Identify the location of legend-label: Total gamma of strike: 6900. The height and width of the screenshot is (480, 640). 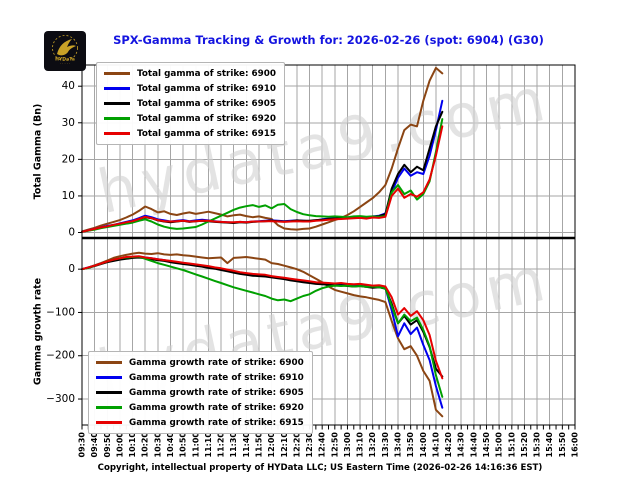
(207, 73).